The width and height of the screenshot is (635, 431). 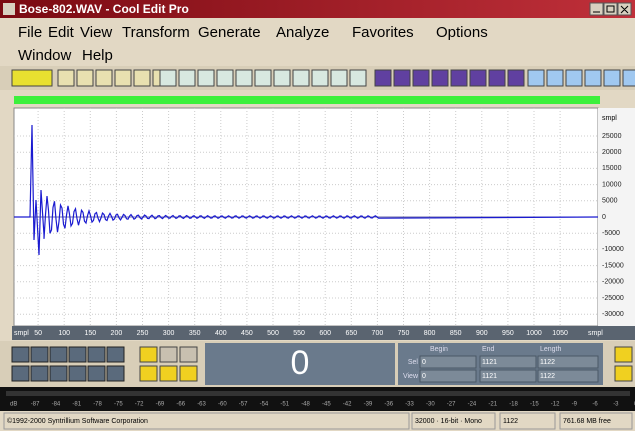 What do you see at coordinates (284, 405) in the screenshot?
I see `meter-label: -51` at bounding box center [284, 405].